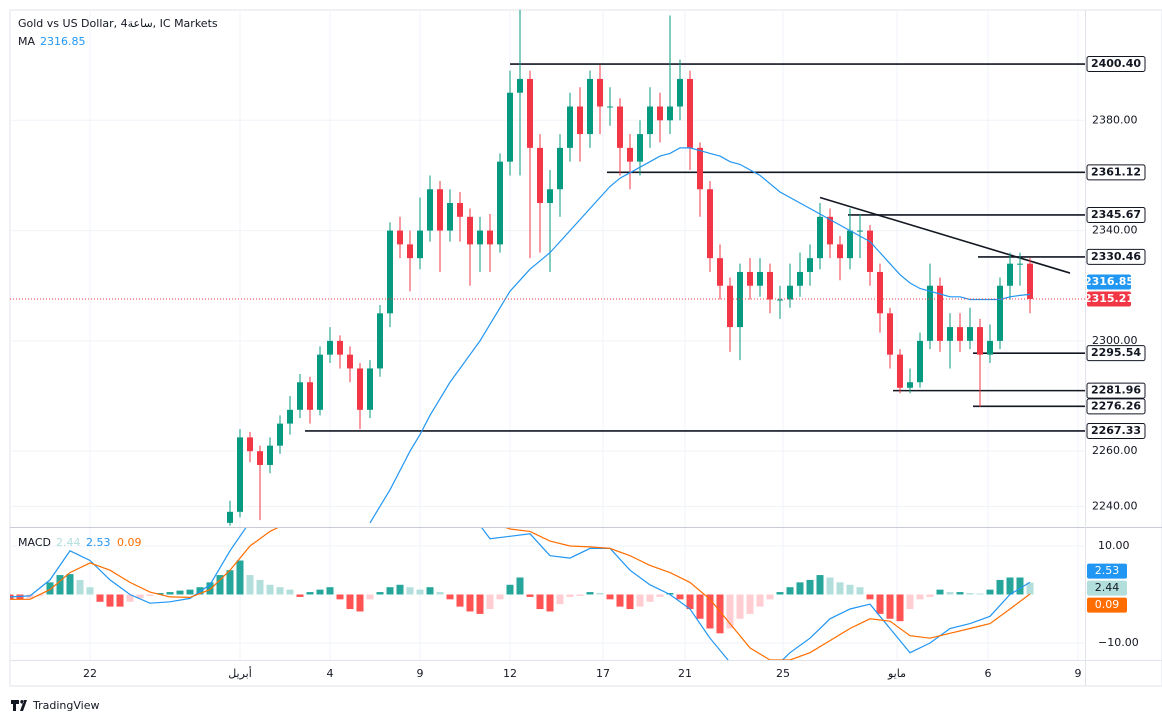  I want to click on y-tick-label: 10.00, so click(1114, 545).